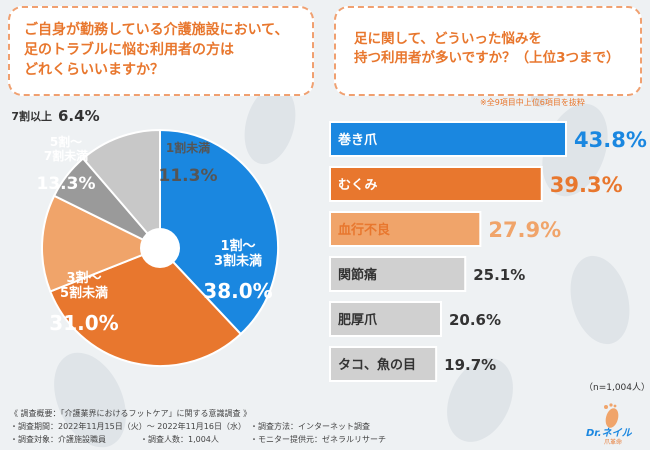 Image resolution: width=650 pixels, height=450 pixels. What do you see at coordinates (613, 442) in the screenshot?
I see `logo-sub: 爪革命` at bounding box center [613, 442].